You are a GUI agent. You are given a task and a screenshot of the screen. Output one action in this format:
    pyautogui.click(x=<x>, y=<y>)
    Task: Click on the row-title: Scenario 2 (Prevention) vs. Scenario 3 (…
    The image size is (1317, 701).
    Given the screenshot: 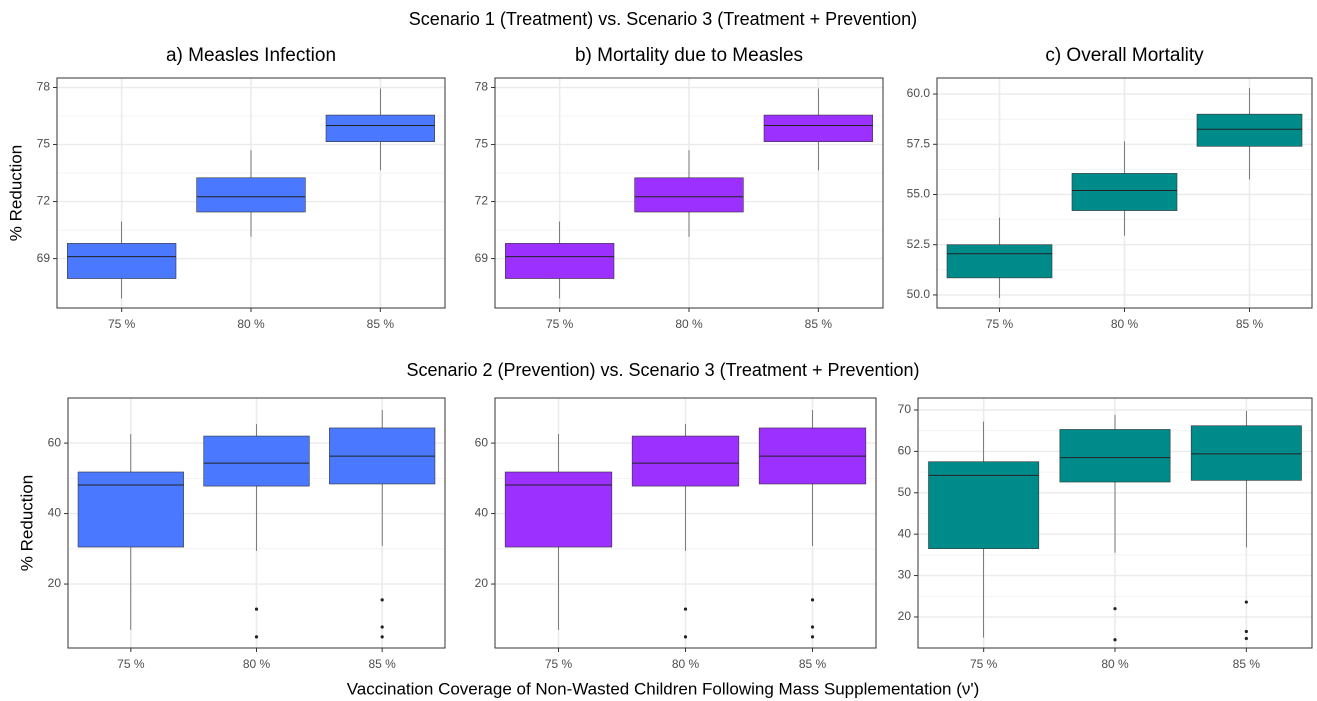 What is the action you would take?
    pyautogui.click(x=662, y=370)
    